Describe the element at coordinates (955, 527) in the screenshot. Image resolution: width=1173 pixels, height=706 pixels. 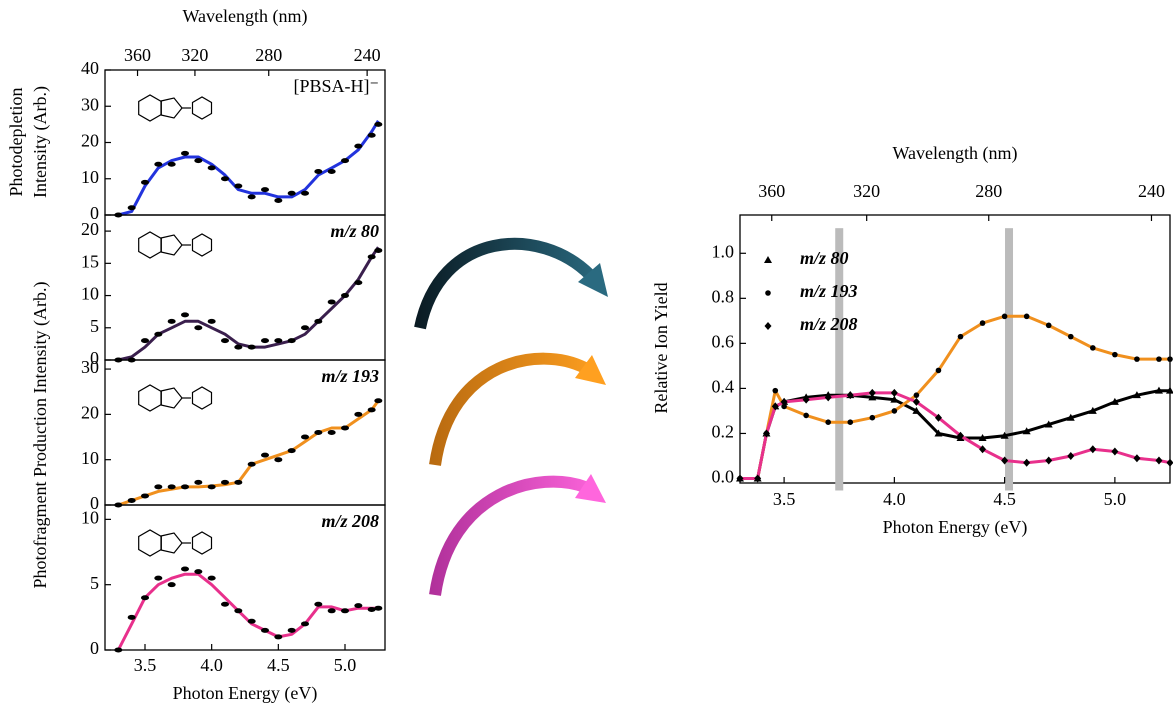
I see `x-axis-title: Photon Energy (eV)` at that location.